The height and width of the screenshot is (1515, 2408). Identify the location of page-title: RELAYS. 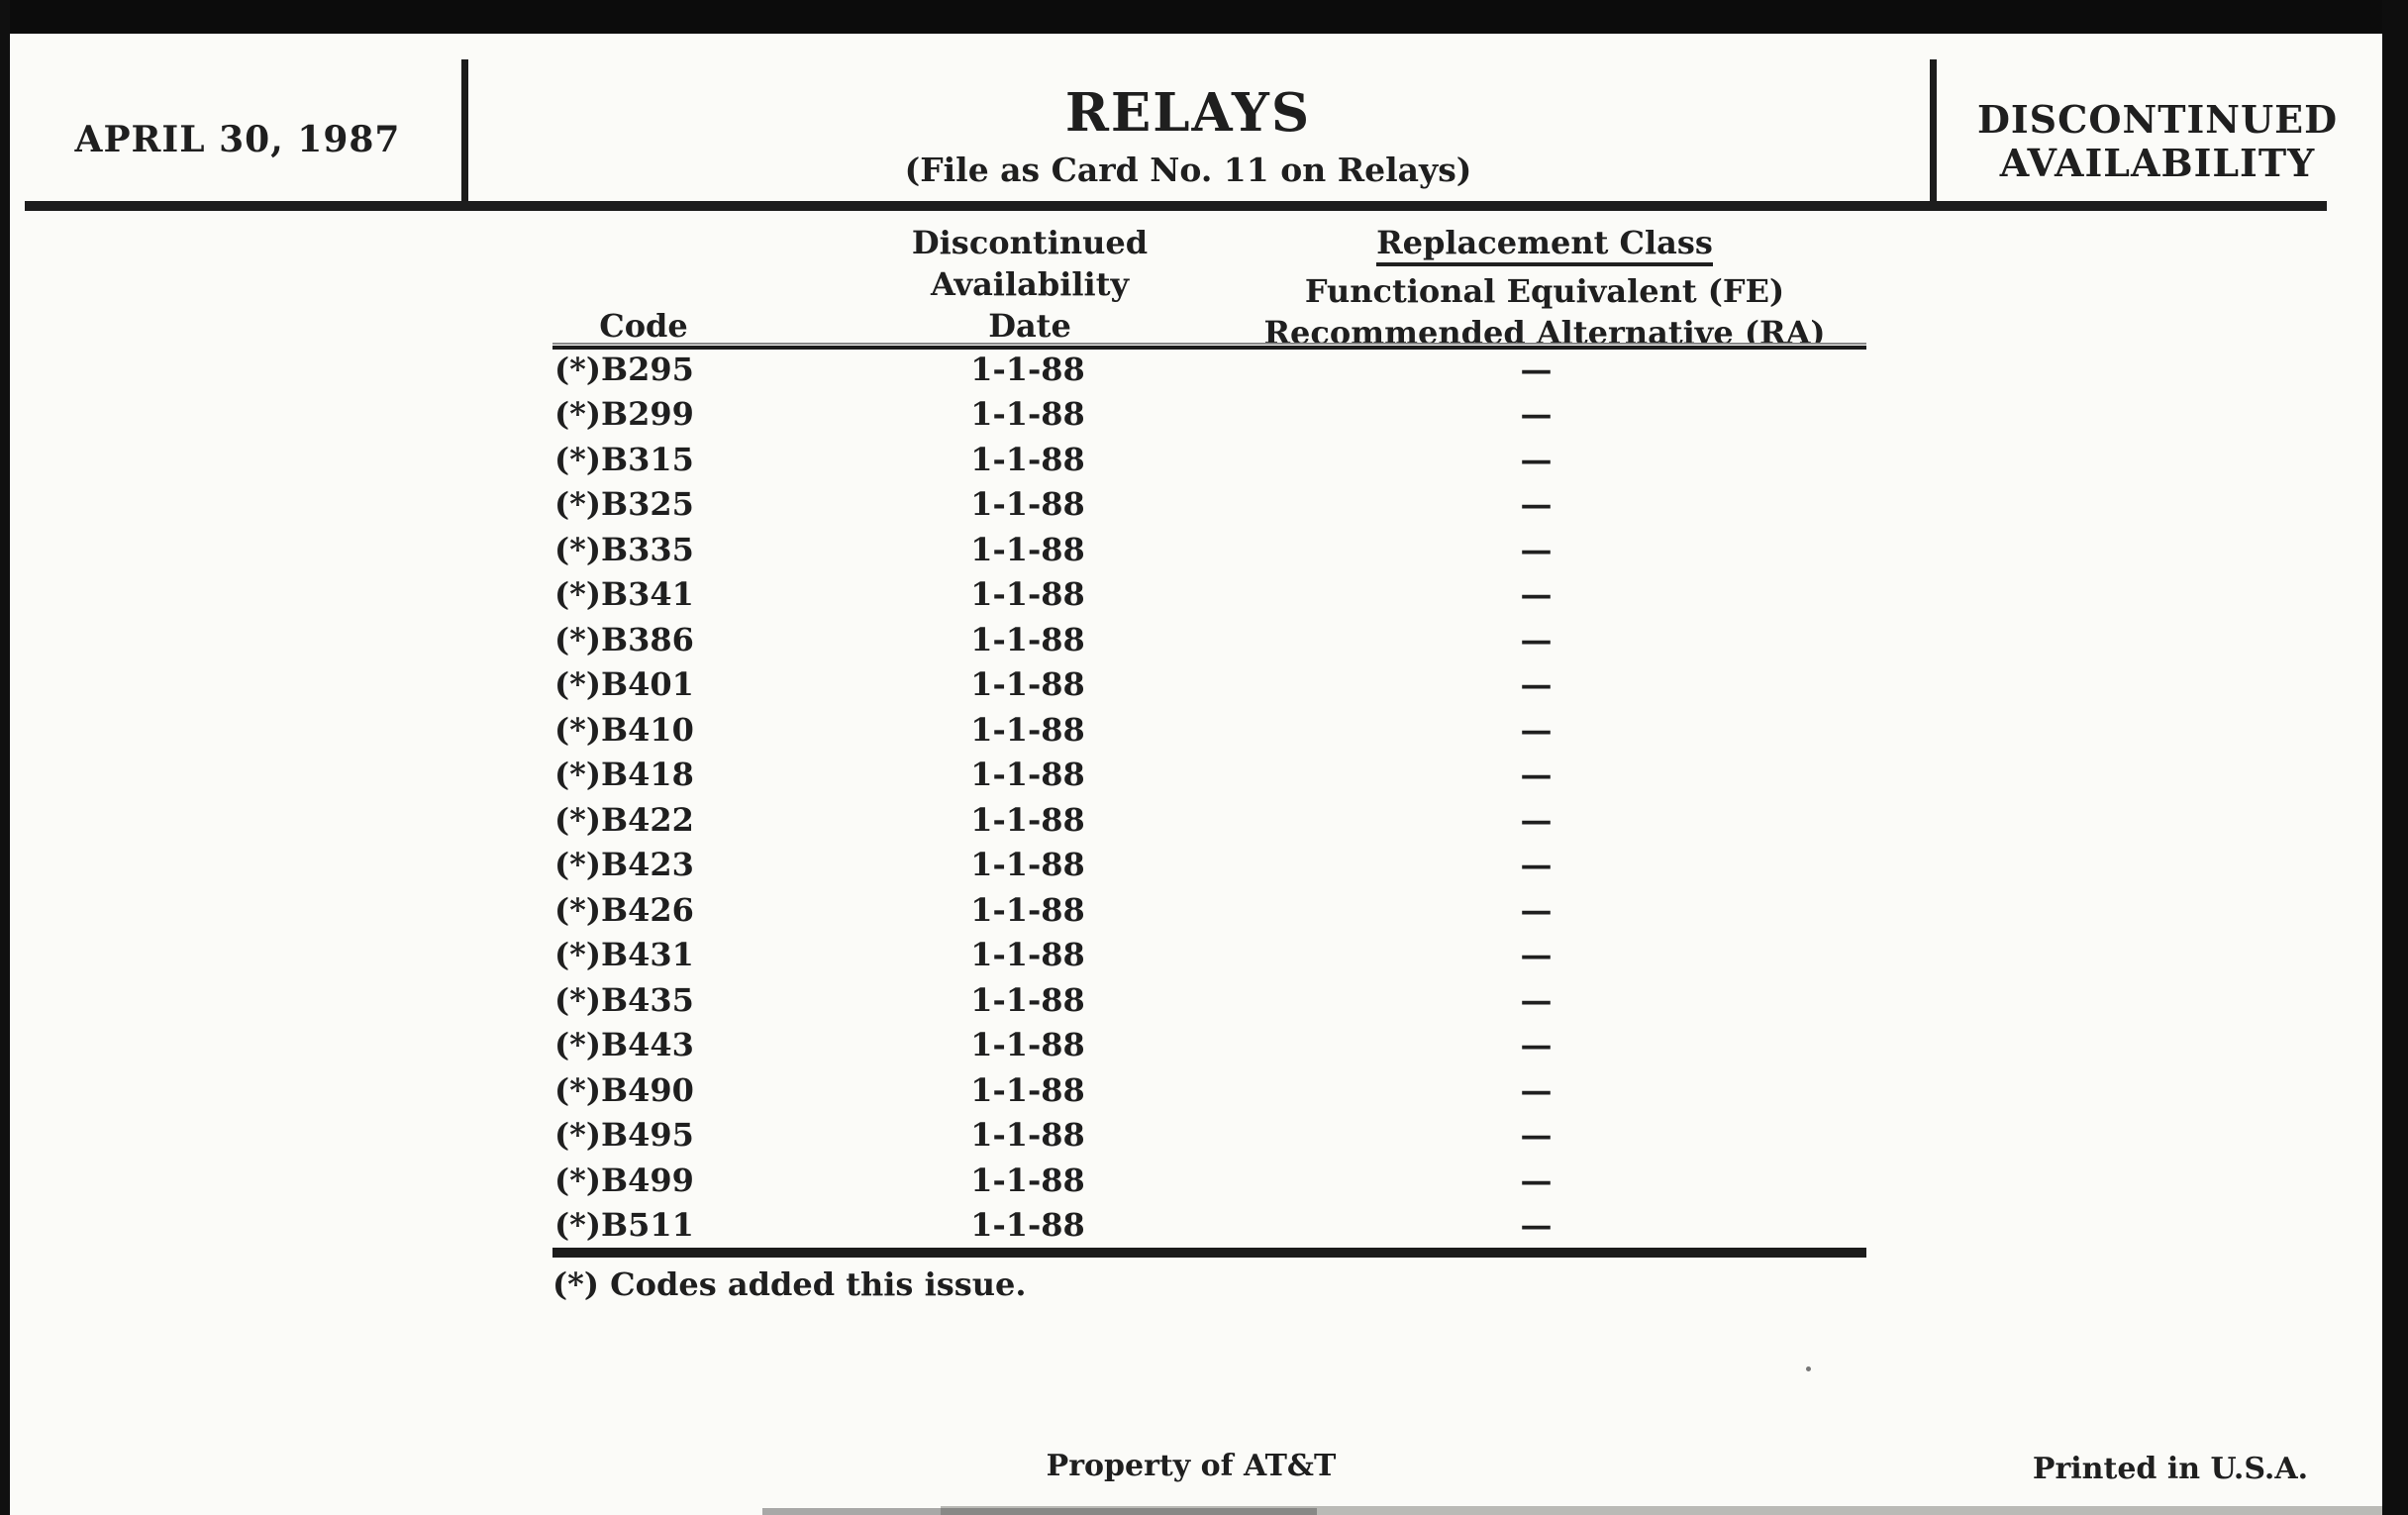
(1188, 113).